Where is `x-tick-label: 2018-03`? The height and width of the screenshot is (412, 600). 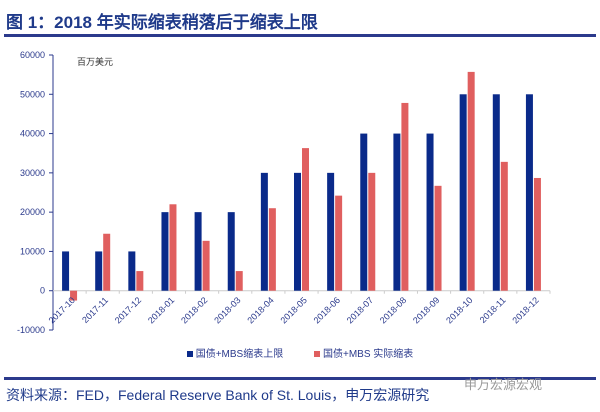
x-tick-label: 2018-03 is located at coordinates (227, 310).